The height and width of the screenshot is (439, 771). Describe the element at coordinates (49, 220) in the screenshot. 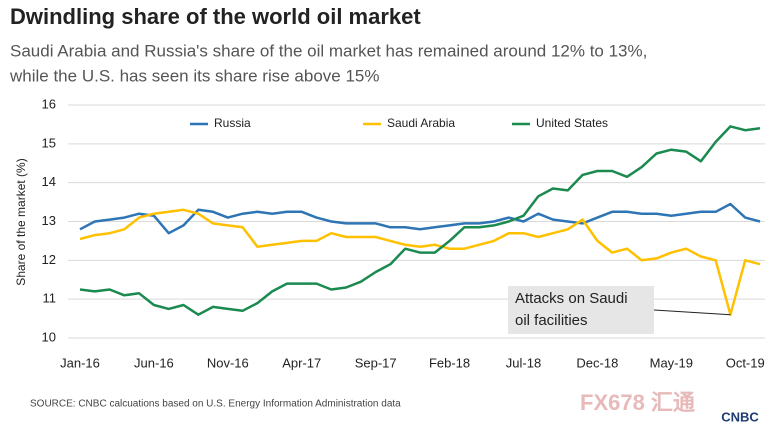

I see `y-tick-label: 13` at that location.